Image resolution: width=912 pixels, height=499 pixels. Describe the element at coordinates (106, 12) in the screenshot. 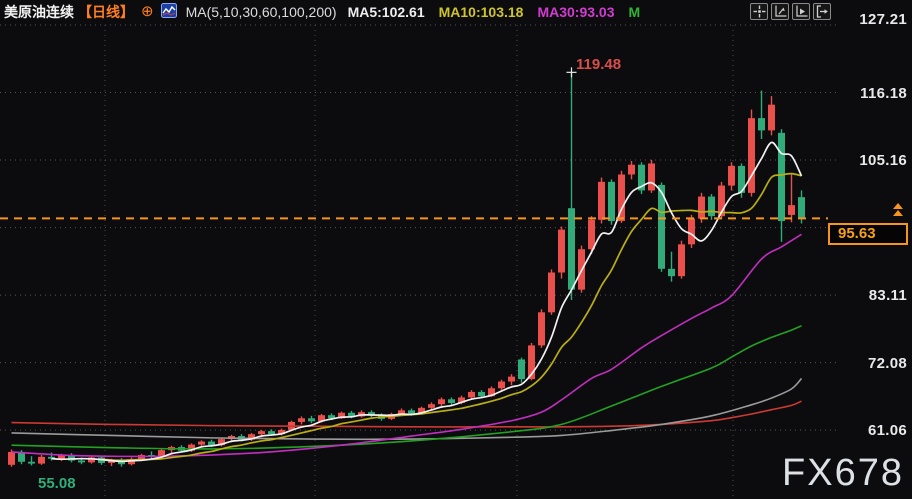

I see `period-selector: 【日线】` at that location.